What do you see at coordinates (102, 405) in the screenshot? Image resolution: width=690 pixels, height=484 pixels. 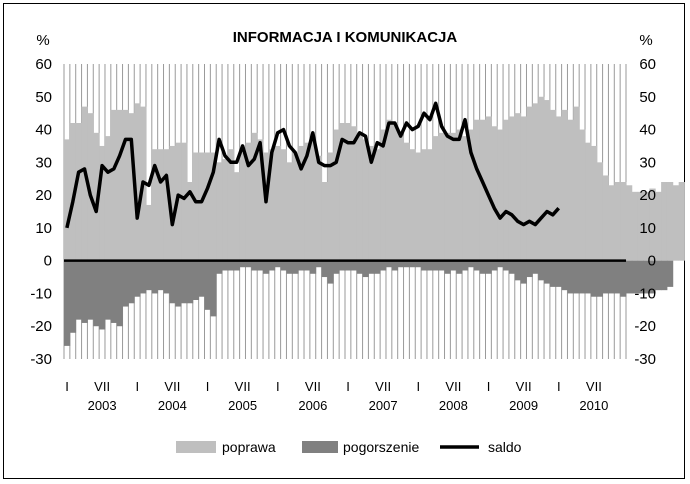 I see `x-tick-label-year: 2003` at bounding box center [102, 405].